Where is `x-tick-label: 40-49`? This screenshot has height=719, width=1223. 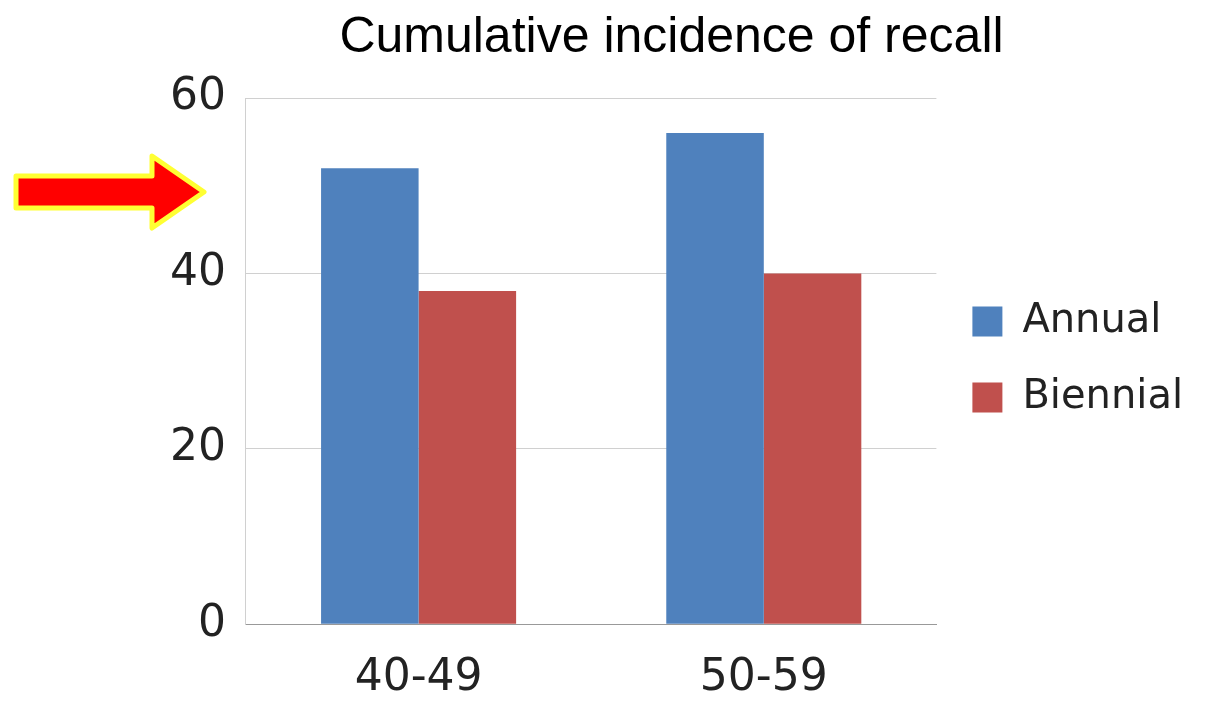
x-tick-label: 40-49 is located at coordinates (418, 675).